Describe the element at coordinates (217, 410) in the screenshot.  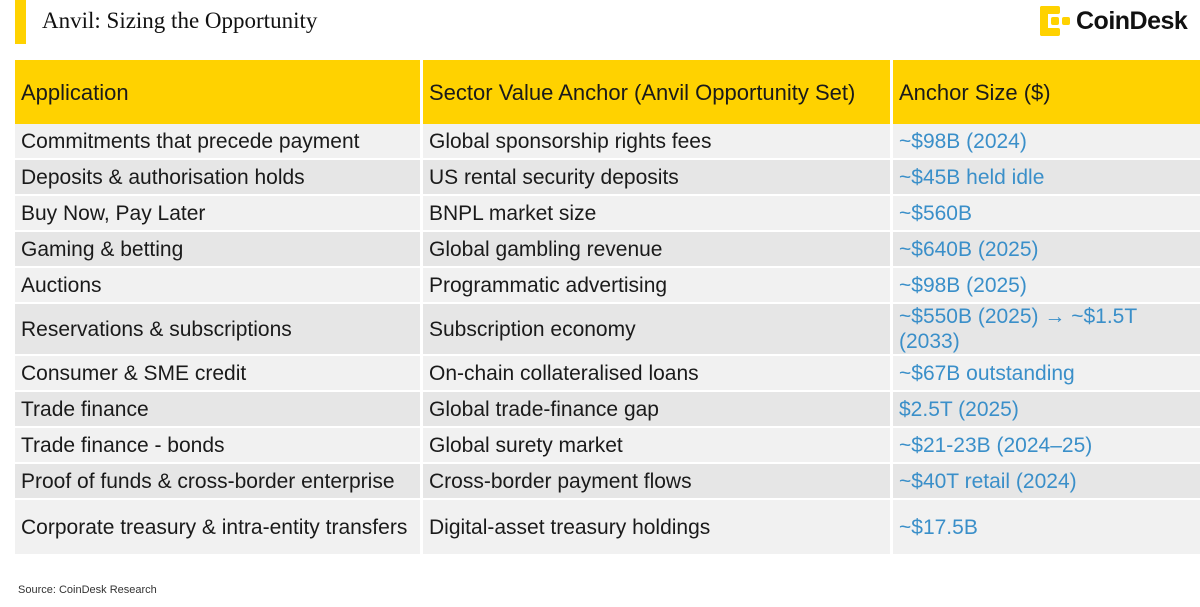
I see `cell-application: Trade finance` at that location.